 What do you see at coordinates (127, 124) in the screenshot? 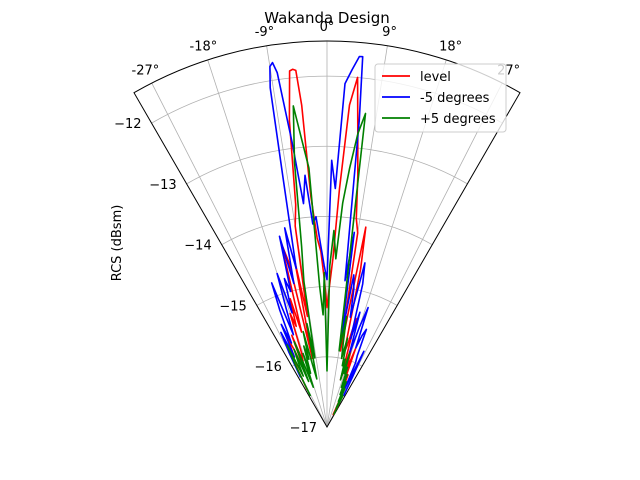
I see `r-tick-label: −12` at bounding box center [127, 124].